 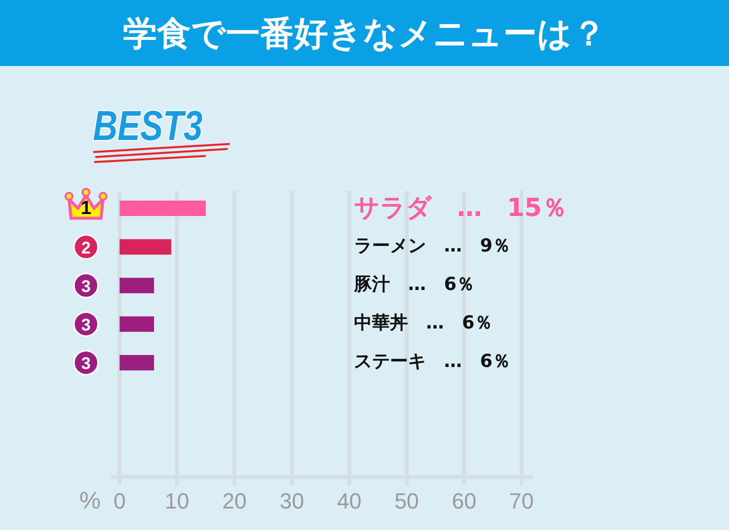 I want to click on y-tick-label: 中華丼 … 6％, so click(x=423, y=323).